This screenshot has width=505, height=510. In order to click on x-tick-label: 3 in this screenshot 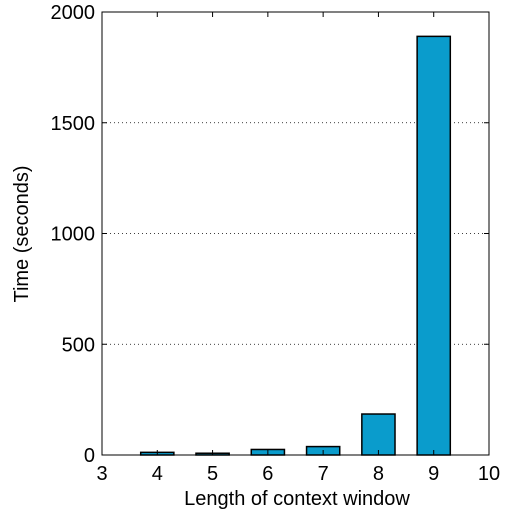, I will do `click(101, 474)`.